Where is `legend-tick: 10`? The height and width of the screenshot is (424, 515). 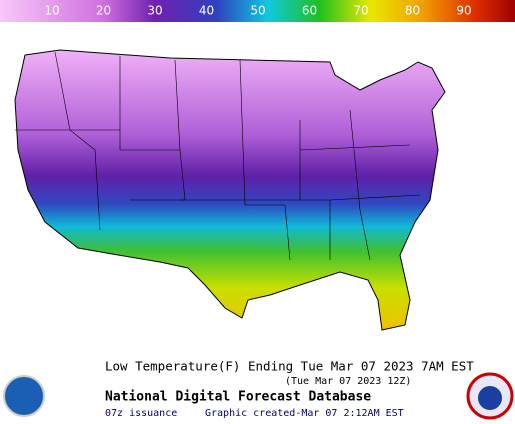
legend-tick: 10 is located at coordinates (51, 11).